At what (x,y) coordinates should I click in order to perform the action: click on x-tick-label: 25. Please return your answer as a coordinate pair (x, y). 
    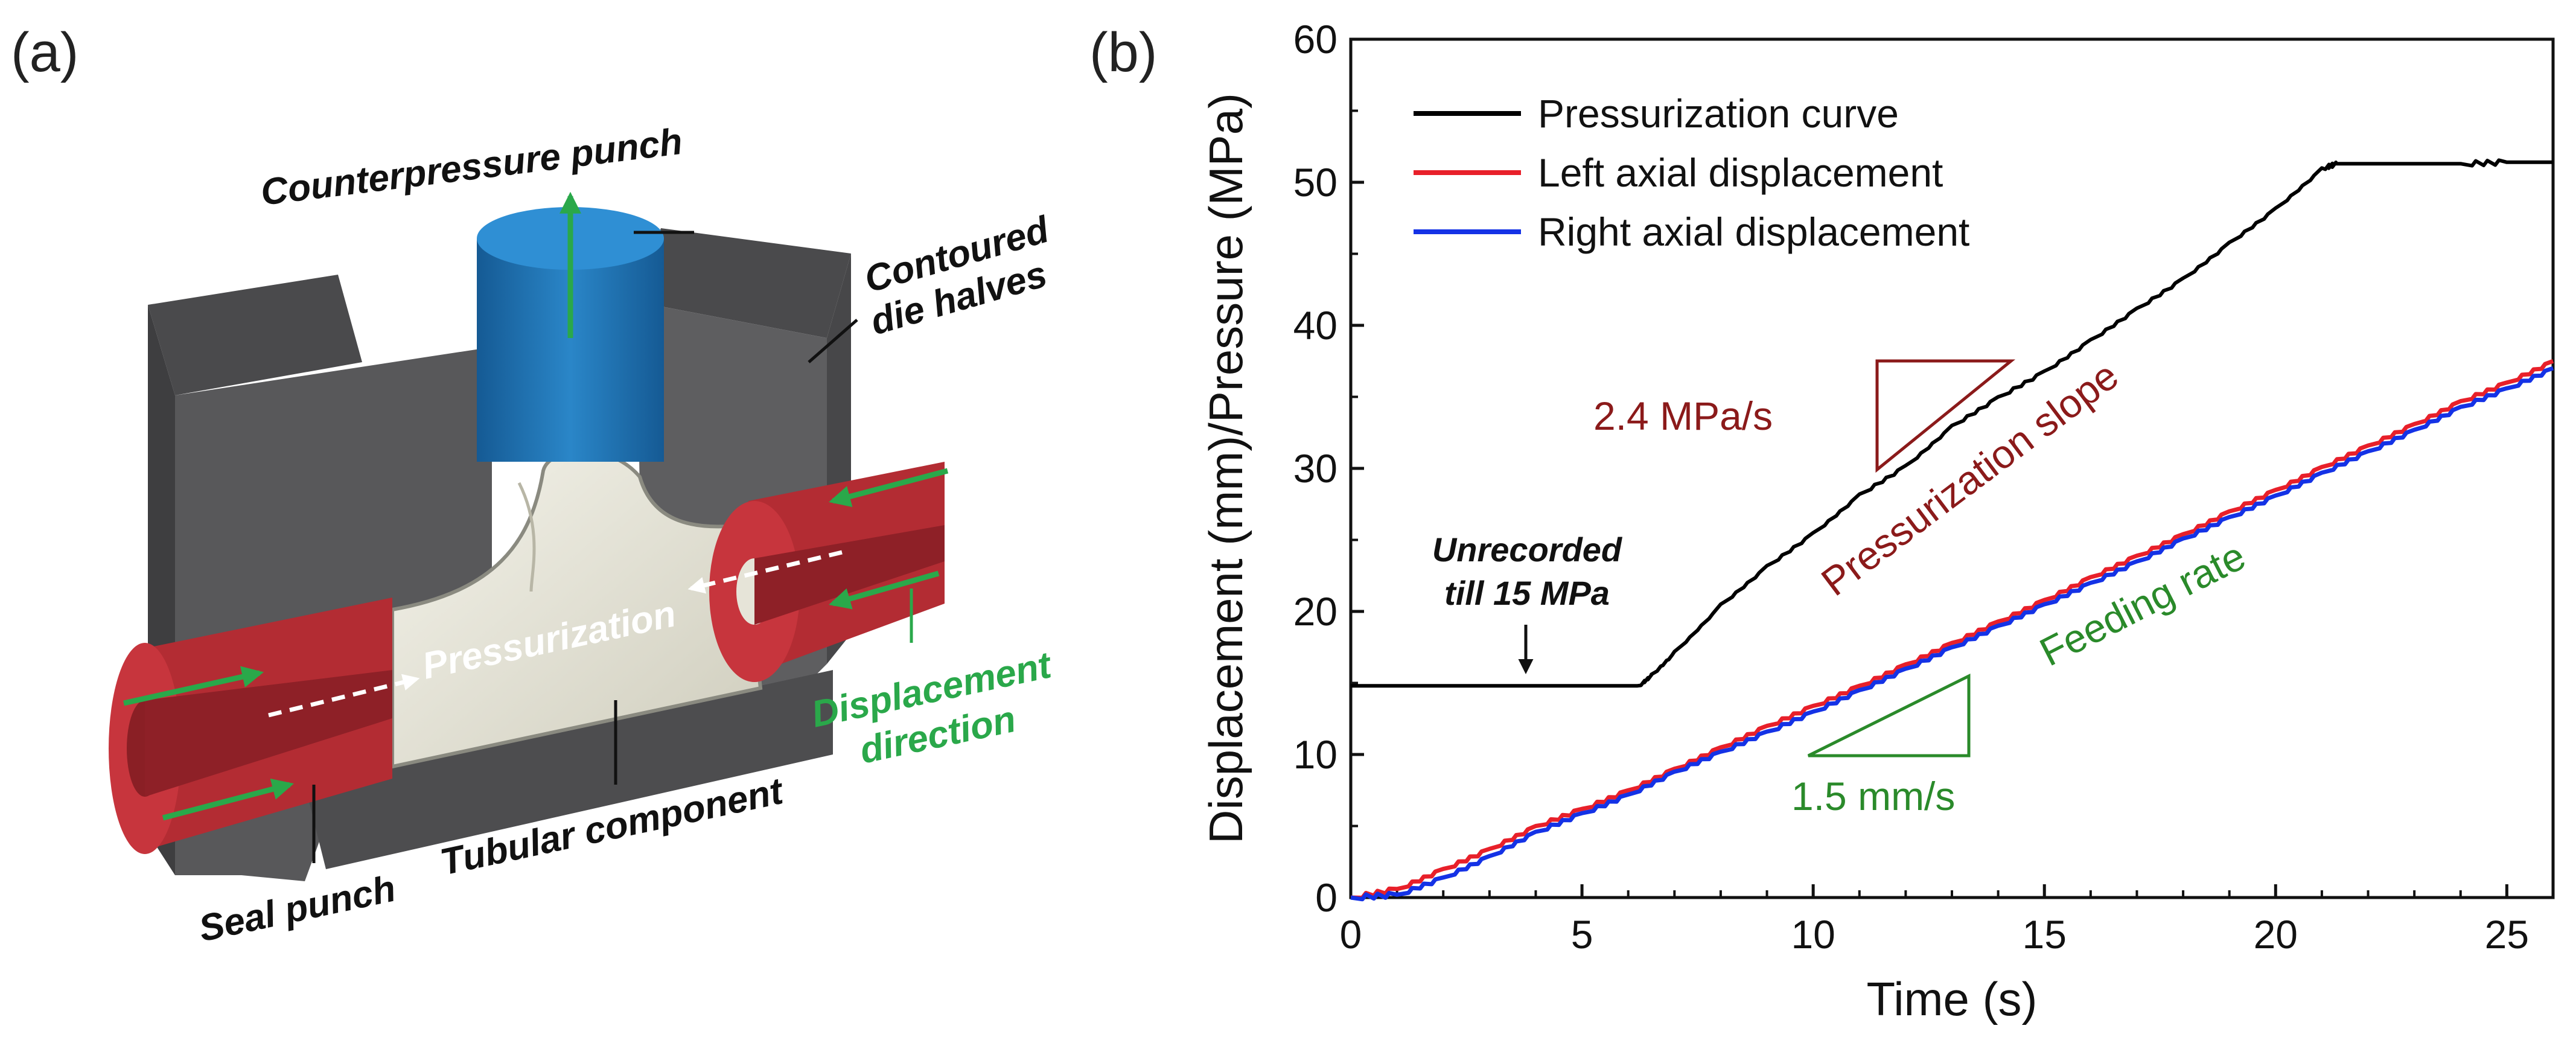
    Looking at the image, I should click on (2507, 934).